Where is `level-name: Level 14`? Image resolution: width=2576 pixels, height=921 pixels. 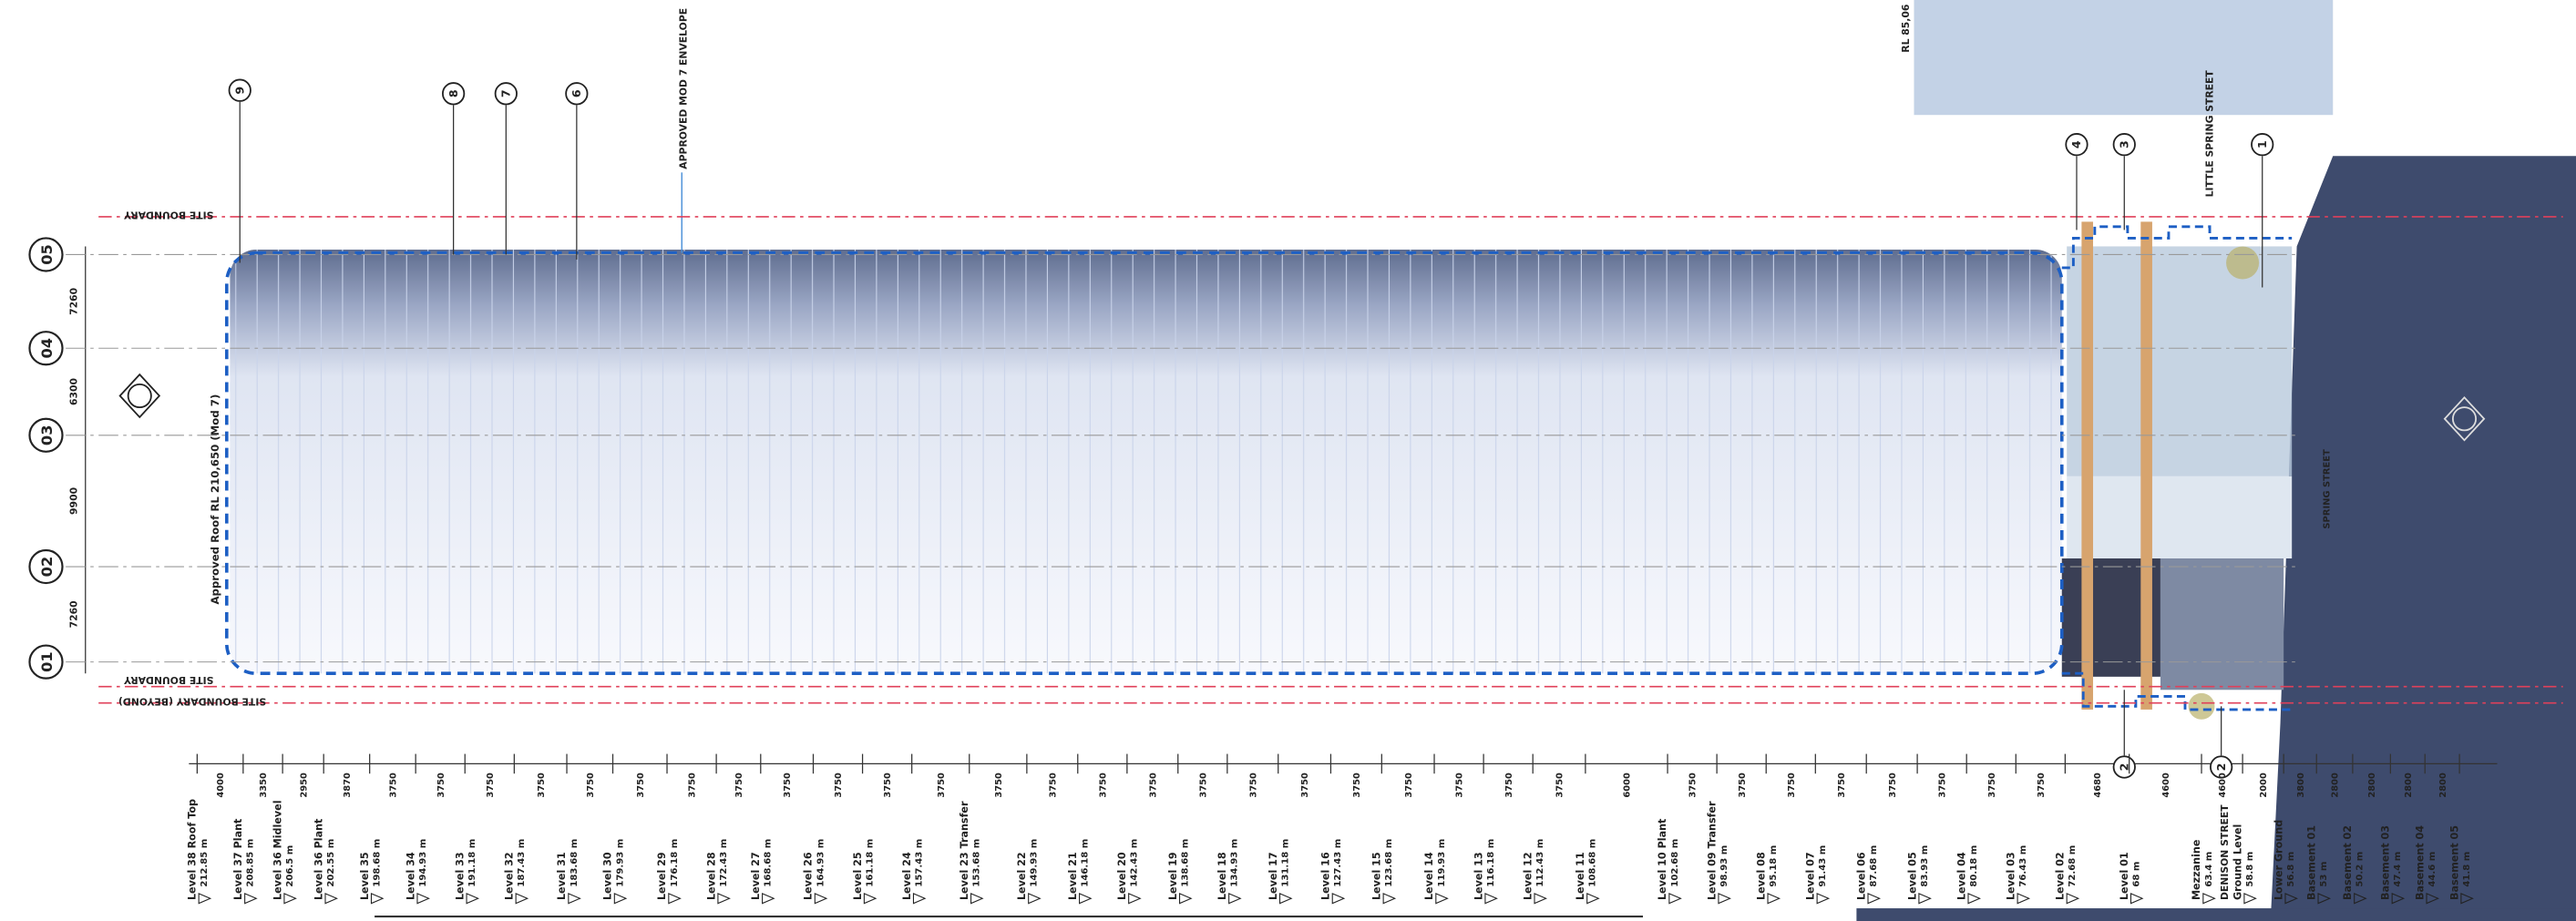 level-name: Level 14 is located at coordinates (1429, 876).